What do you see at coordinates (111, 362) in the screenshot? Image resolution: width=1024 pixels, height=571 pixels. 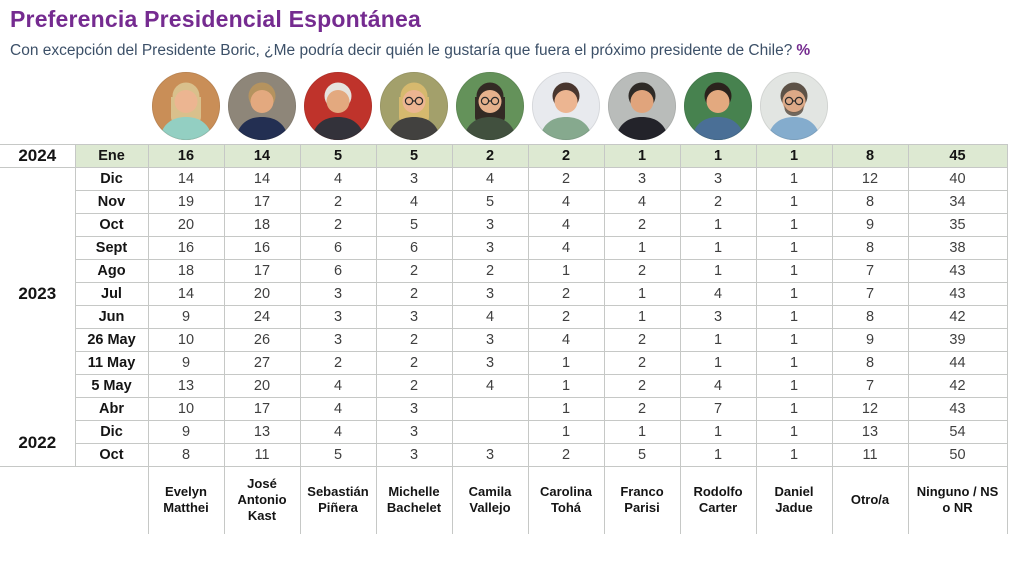 I see `month-label: 11 May` at bounding box center [111, 362].